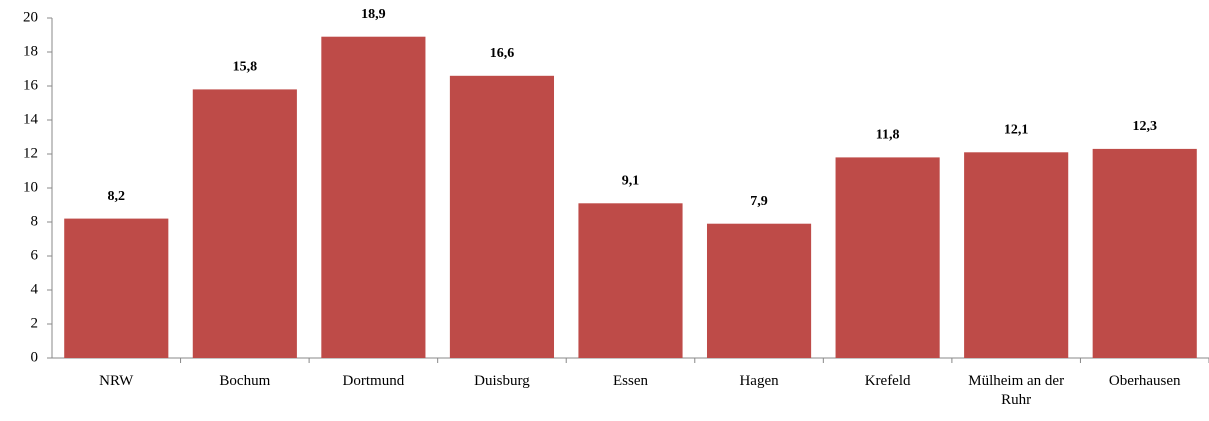 Image resolution: width=1209 pixels, height=421 pixels. What do you see at coordinates (35, 221) in the screenshot?
I see `y-tick-label: 8` at bounding box center [35, 221].